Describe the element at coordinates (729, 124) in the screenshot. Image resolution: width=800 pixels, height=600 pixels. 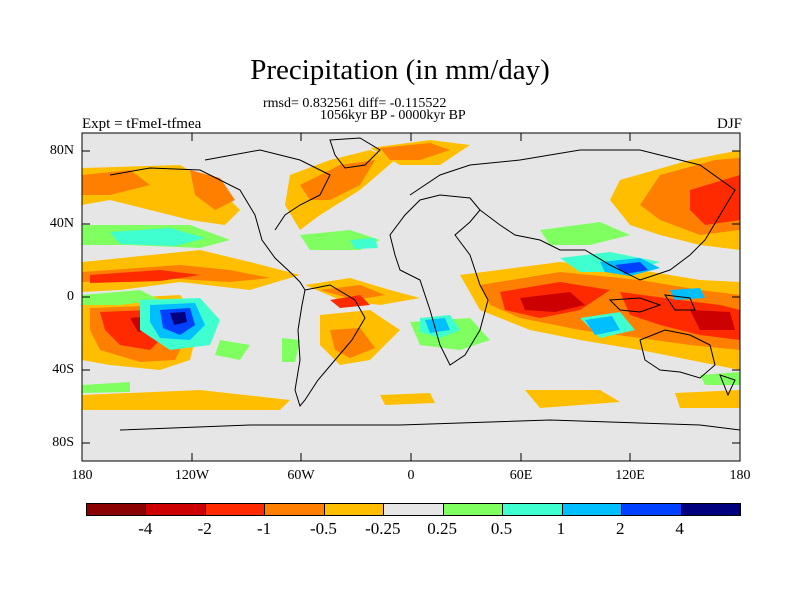
I see `season-label: DJF` at that location.